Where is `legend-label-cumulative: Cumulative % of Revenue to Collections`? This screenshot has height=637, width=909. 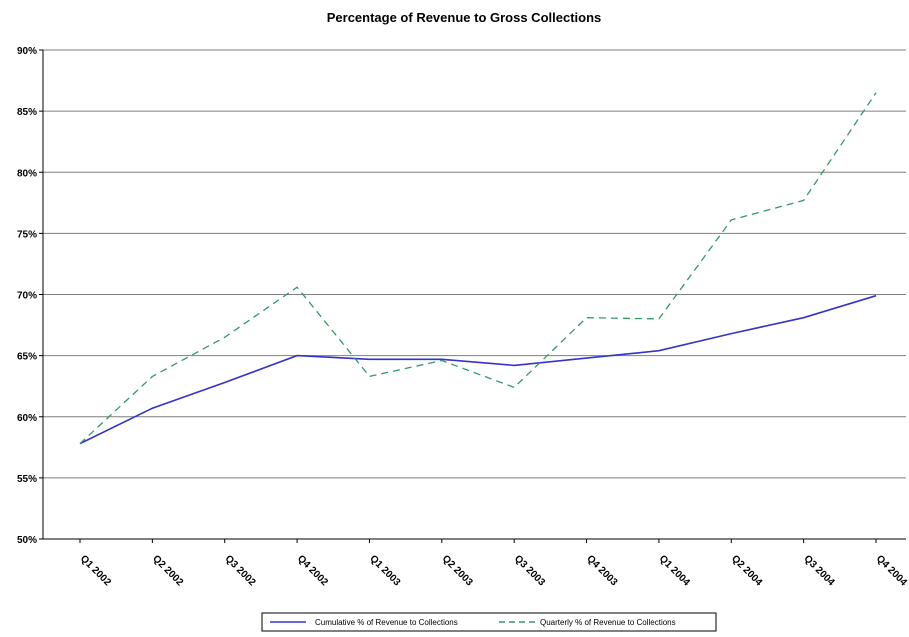
legend-label-cumulative: Cumulative % of Revenue to Collections is located at coordinates (386, 622).